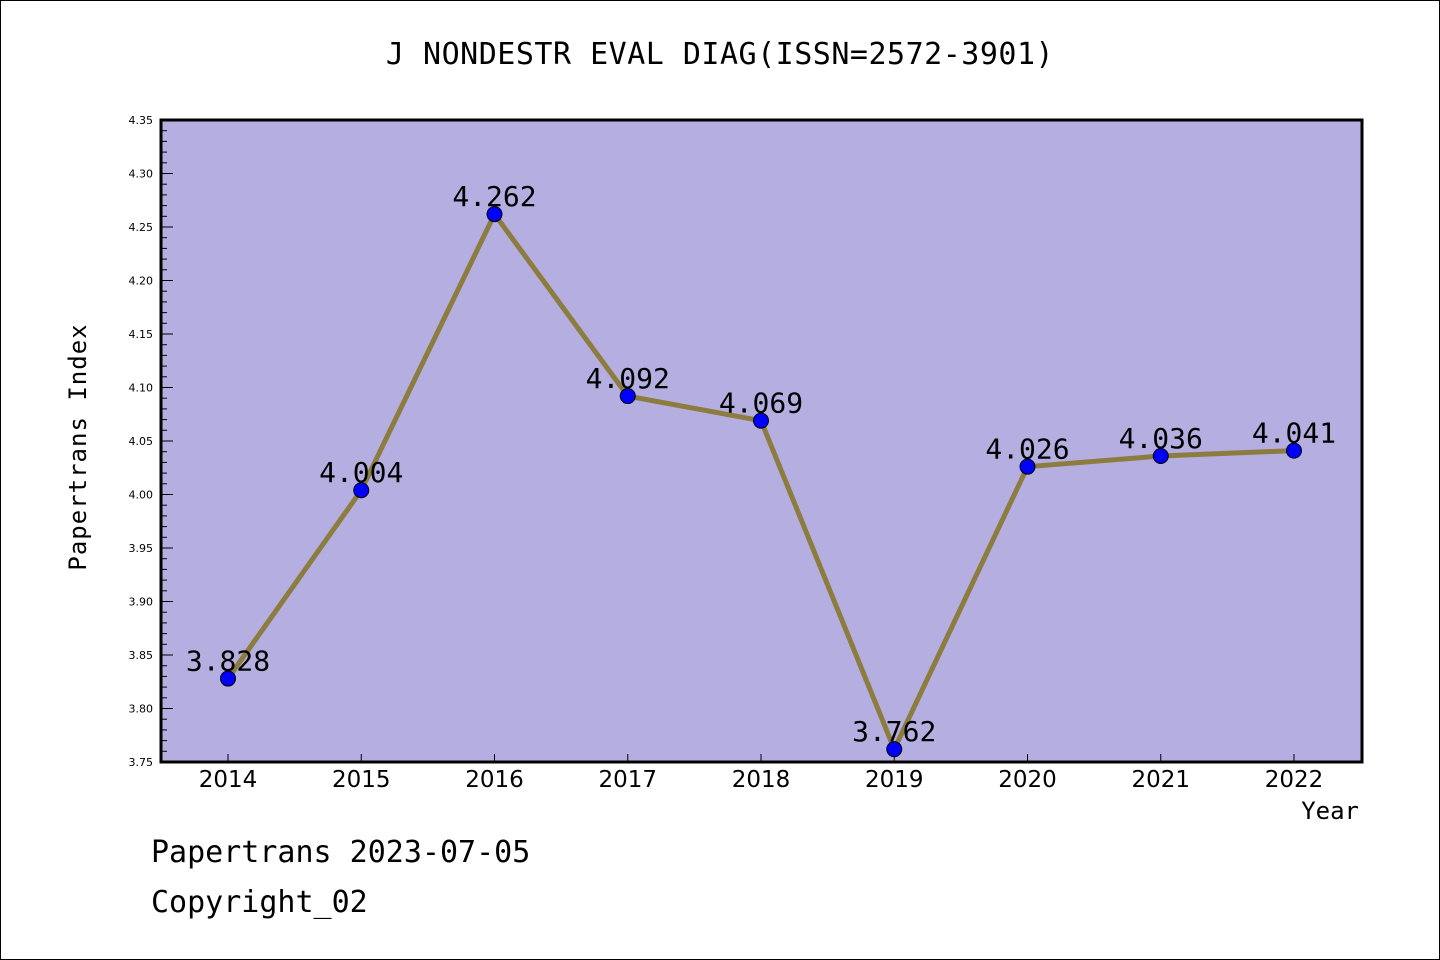 The image size is (1440, 960). I want to click on y-tick-label: 4.15, so click(141, 334).